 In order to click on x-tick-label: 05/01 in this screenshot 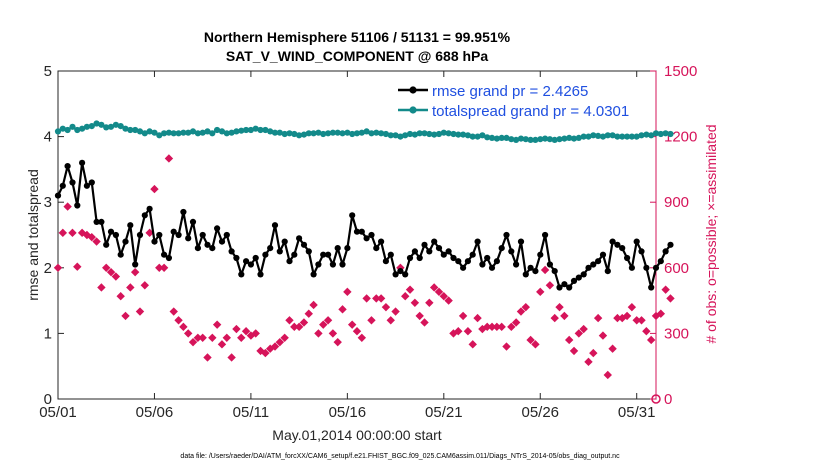, I will do `click(58, 412)`.